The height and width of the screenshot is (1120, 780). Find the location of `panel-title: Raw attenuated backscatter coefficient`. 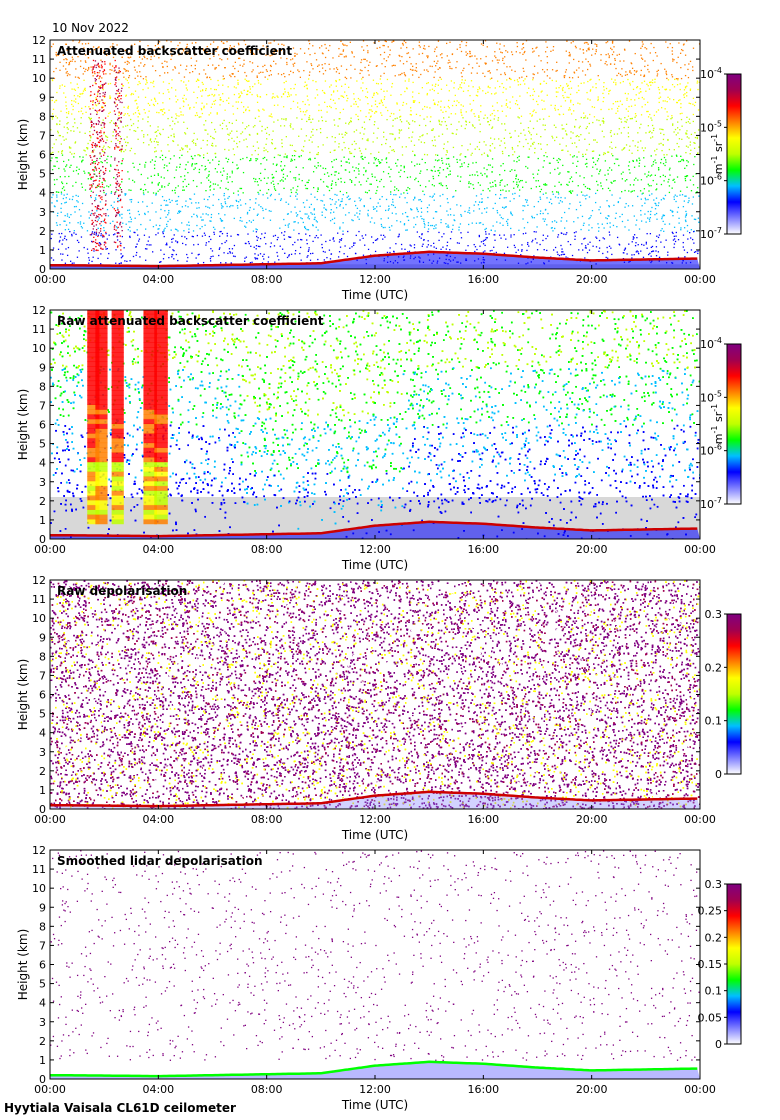

panel-title: Raw attenuated backscatter coefficient is located at coordinates (190, 321).